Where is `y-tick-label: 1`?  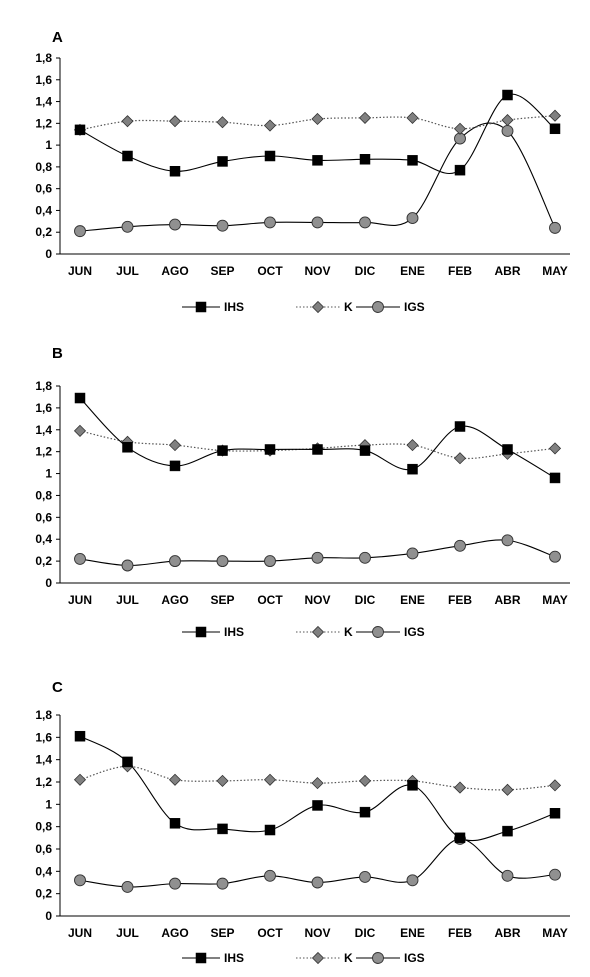 y-tick-label: 1 is located at coordinates (48, 145).